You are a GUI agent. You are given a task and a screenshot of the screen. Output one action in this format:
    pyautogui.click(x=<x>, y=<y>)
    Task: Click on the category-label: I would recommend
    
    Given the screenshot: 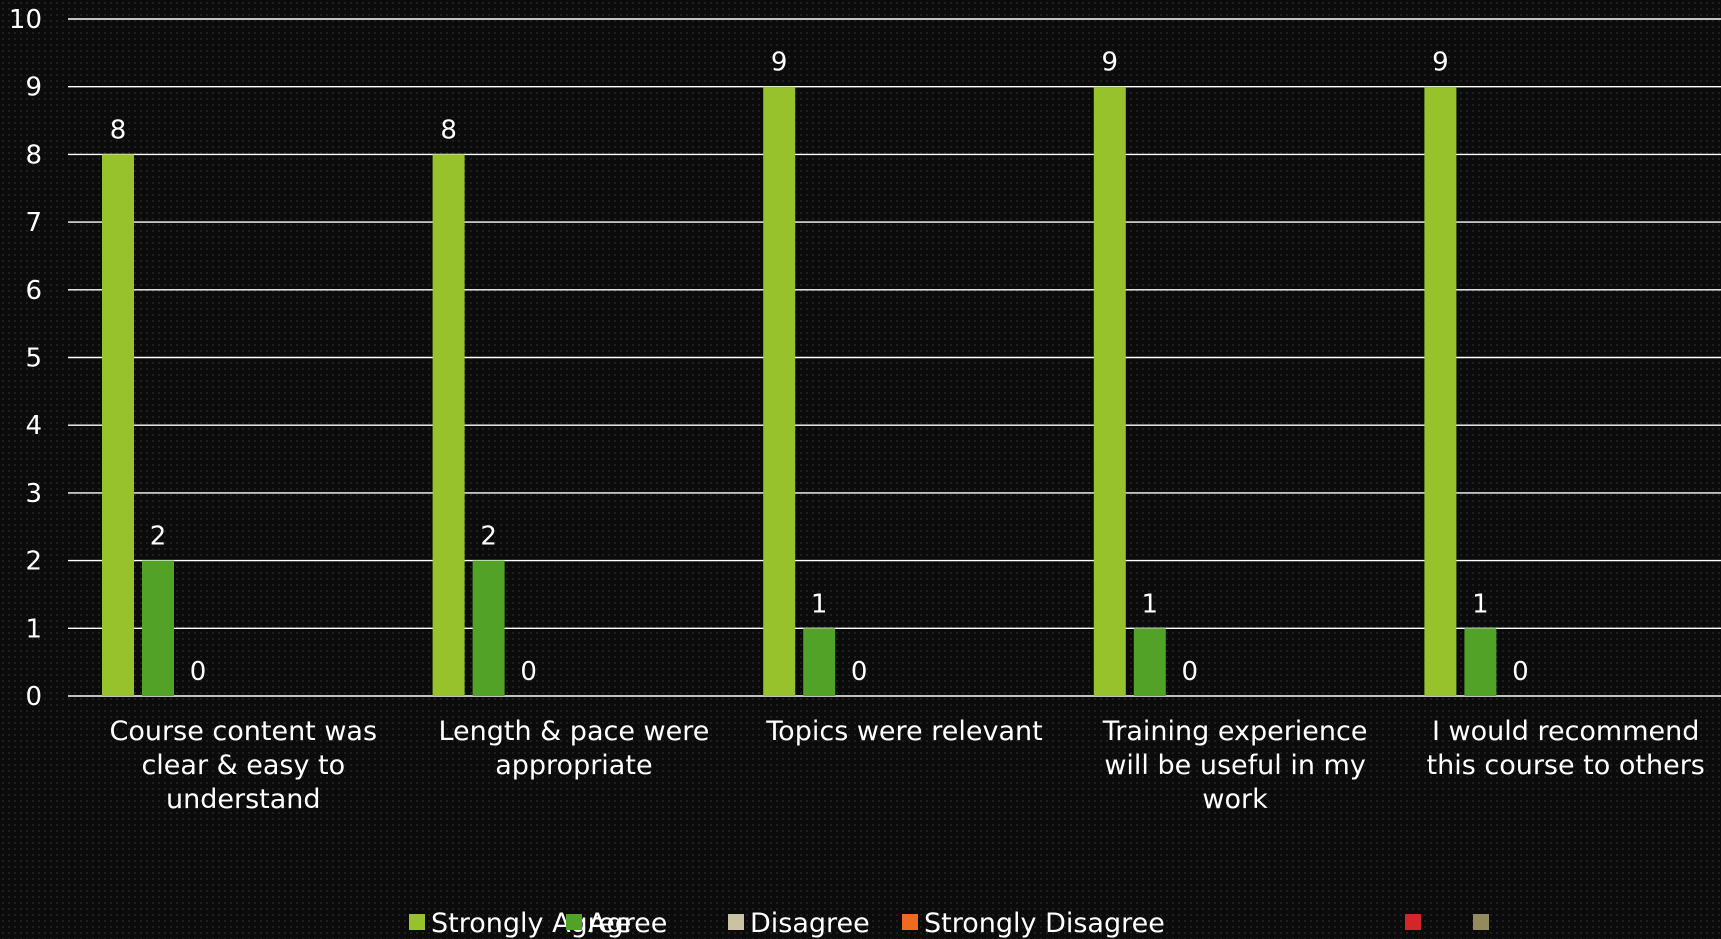 What is the action you would take?
    pyautogui.click(x=1565, y=731)
    